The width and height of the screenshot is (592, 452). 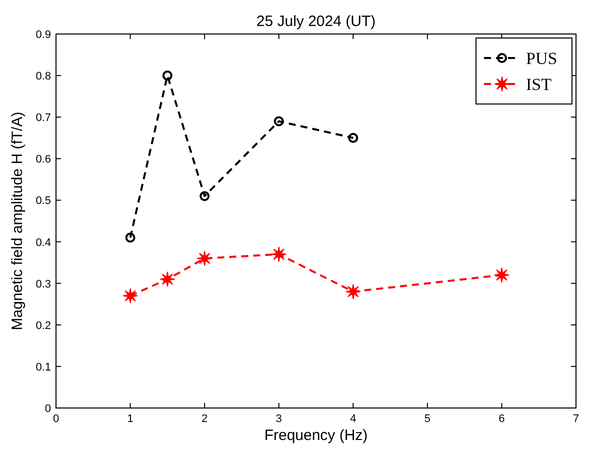 What do you see at coordinates (353, 419) in the screenshot?
I see `x-tick-label: 4` at bounding box center [353, 419].